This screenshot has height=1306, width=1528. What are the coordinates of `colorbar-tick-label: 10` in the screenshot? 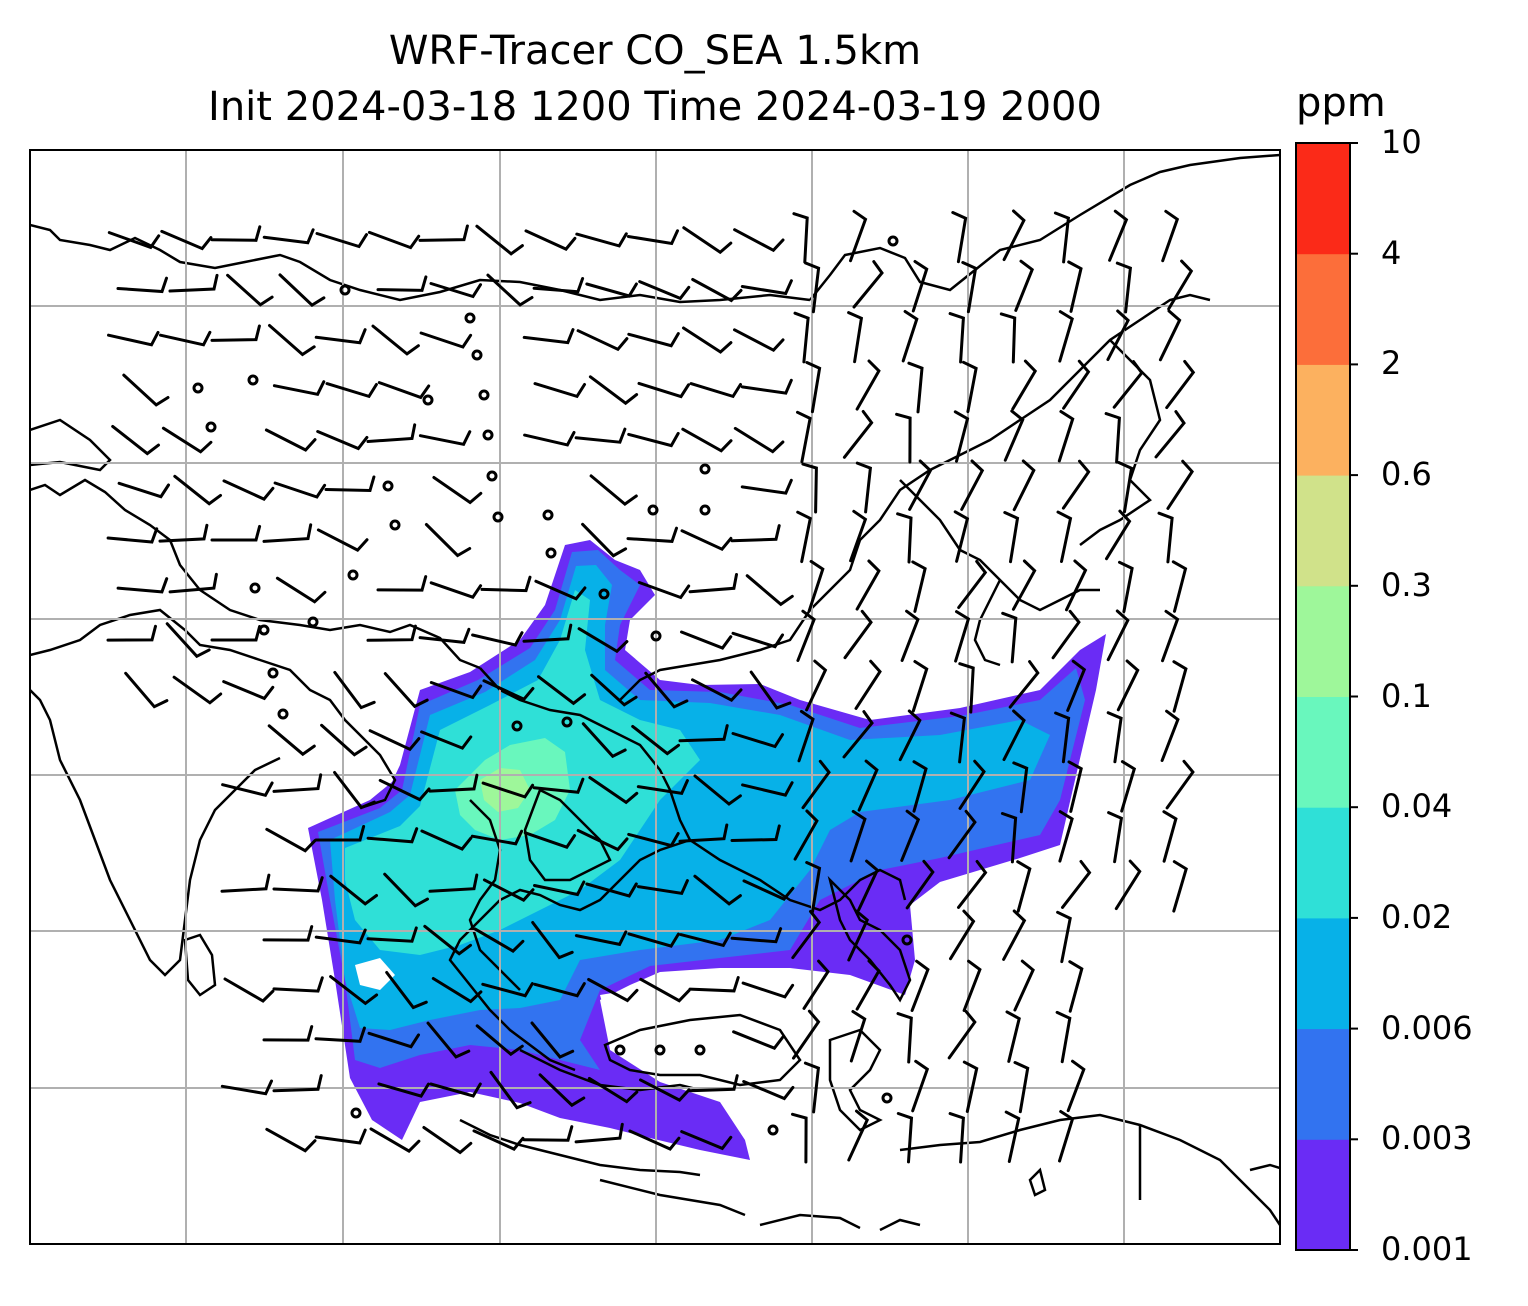 It's located at (1401, 142).